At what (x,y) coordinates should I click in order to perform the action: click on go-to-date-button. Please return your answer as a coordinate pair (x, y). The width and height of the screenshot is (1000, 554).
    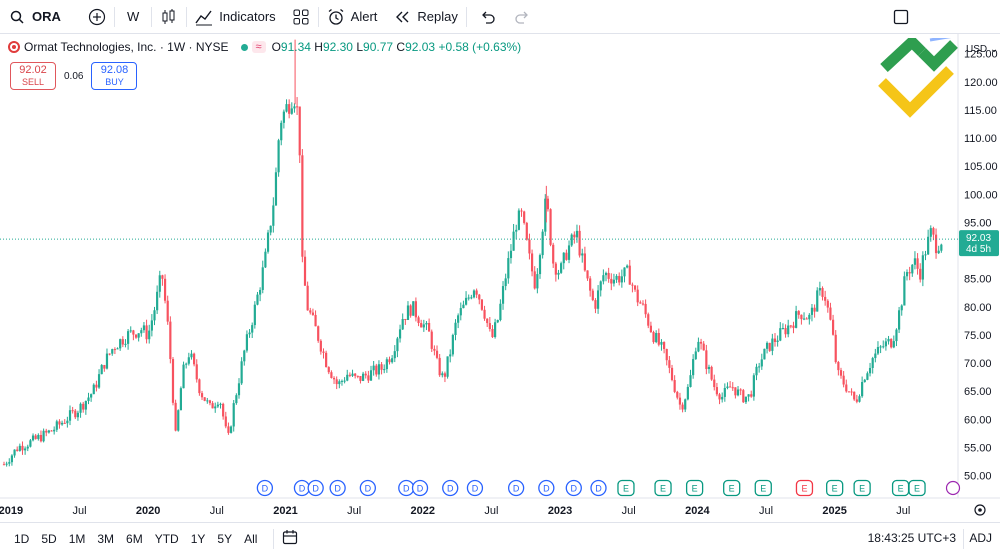
    Looking at the image, I should click on (289, 538).